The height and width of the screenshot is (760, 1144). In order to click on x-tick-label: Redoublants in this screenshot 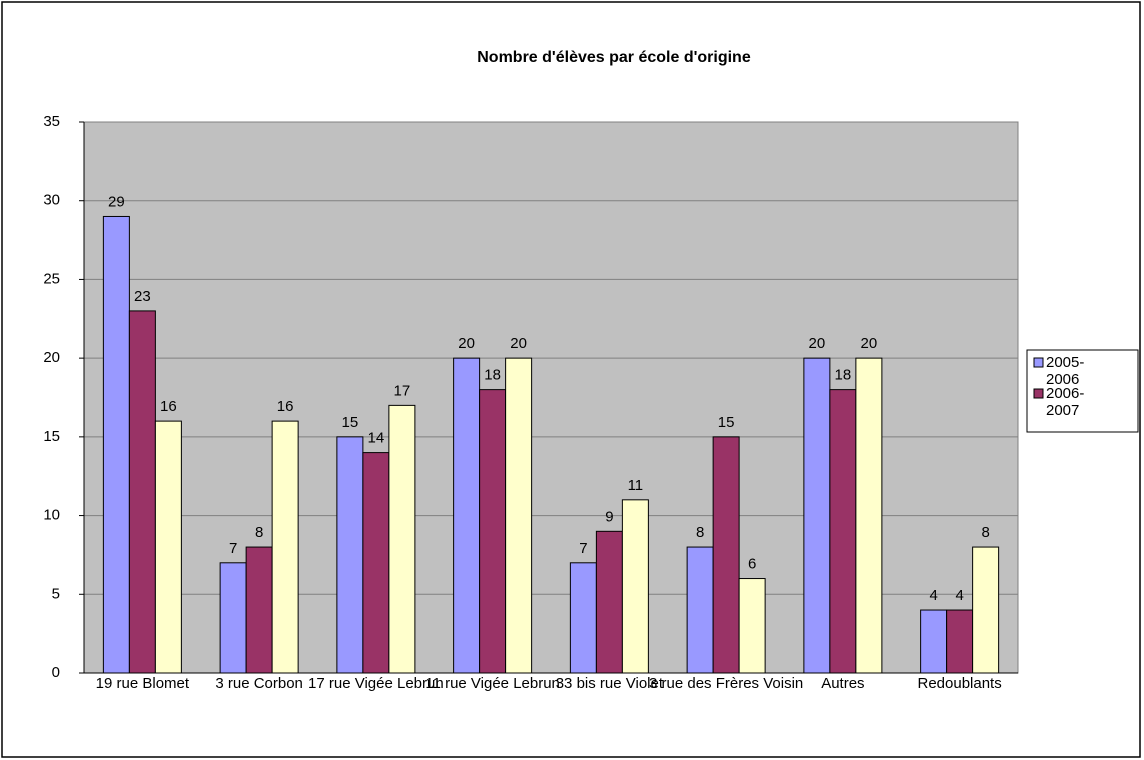, I will do `click(960, 683)`.